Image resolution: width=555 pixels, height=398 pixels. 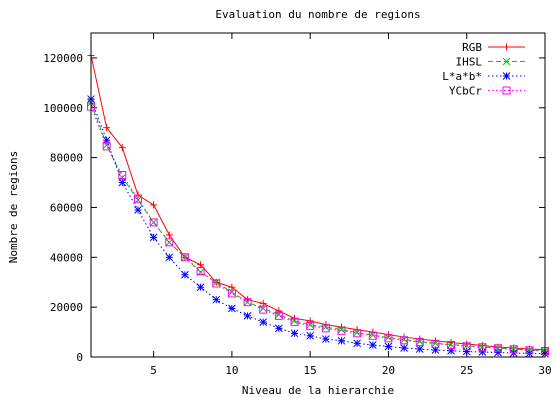 What do you see at coordinates (469, 62) in the screenshot?
I see `legend-label: IHSL` at bounding box center [469, 62].